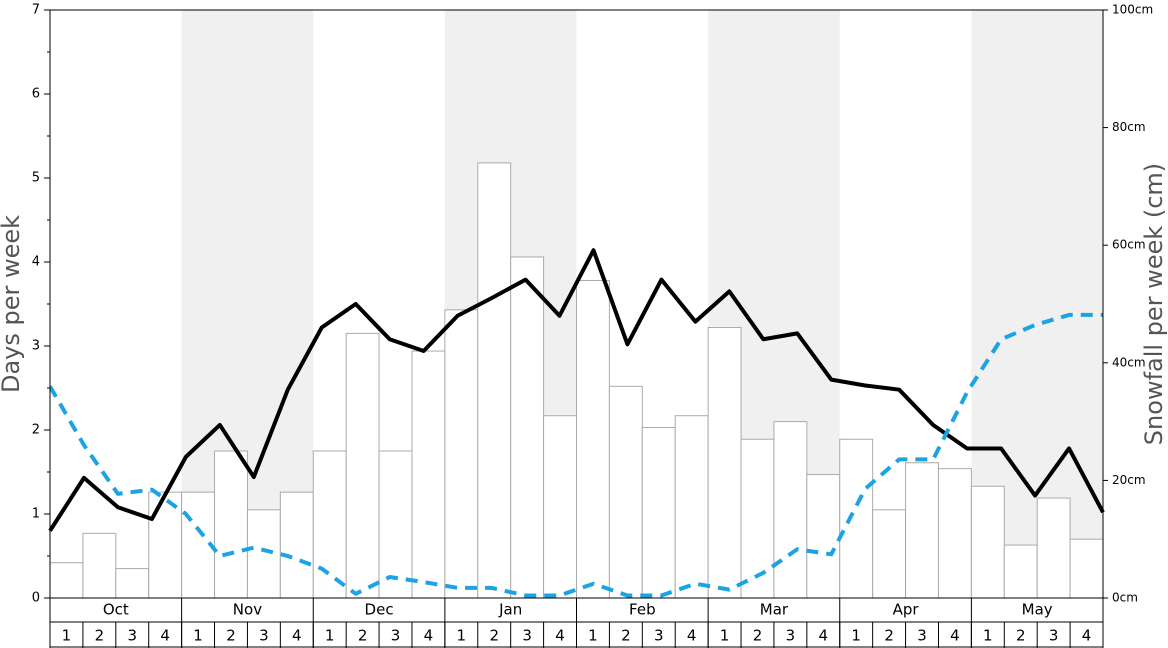  What do you see at coordinates (36, 598) in the screenshot?
I see `y-tick-label: 0` at bounding box center [36, 598].